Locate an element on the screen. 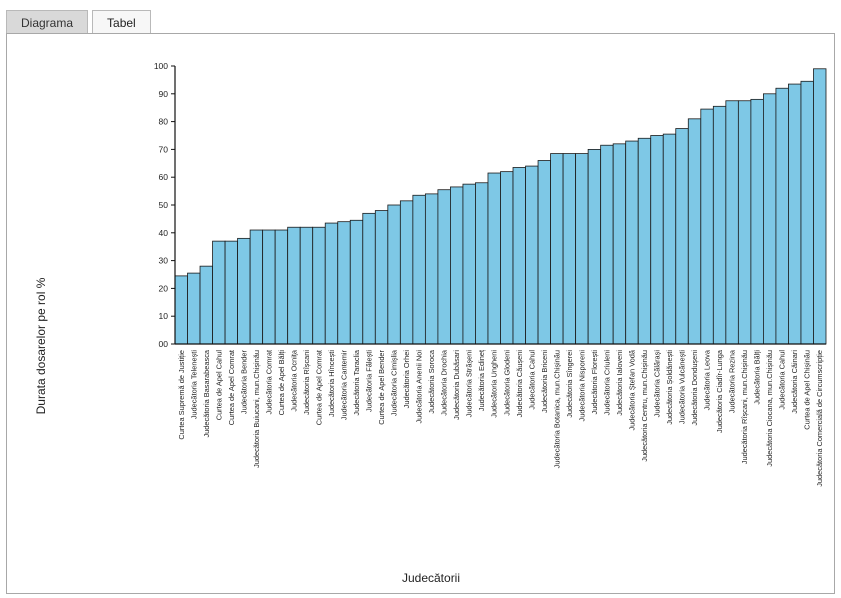 This screenshot has width=841, height=598. x-category-label: Judecătoria Ocnița is located at coordinates (293, 380).